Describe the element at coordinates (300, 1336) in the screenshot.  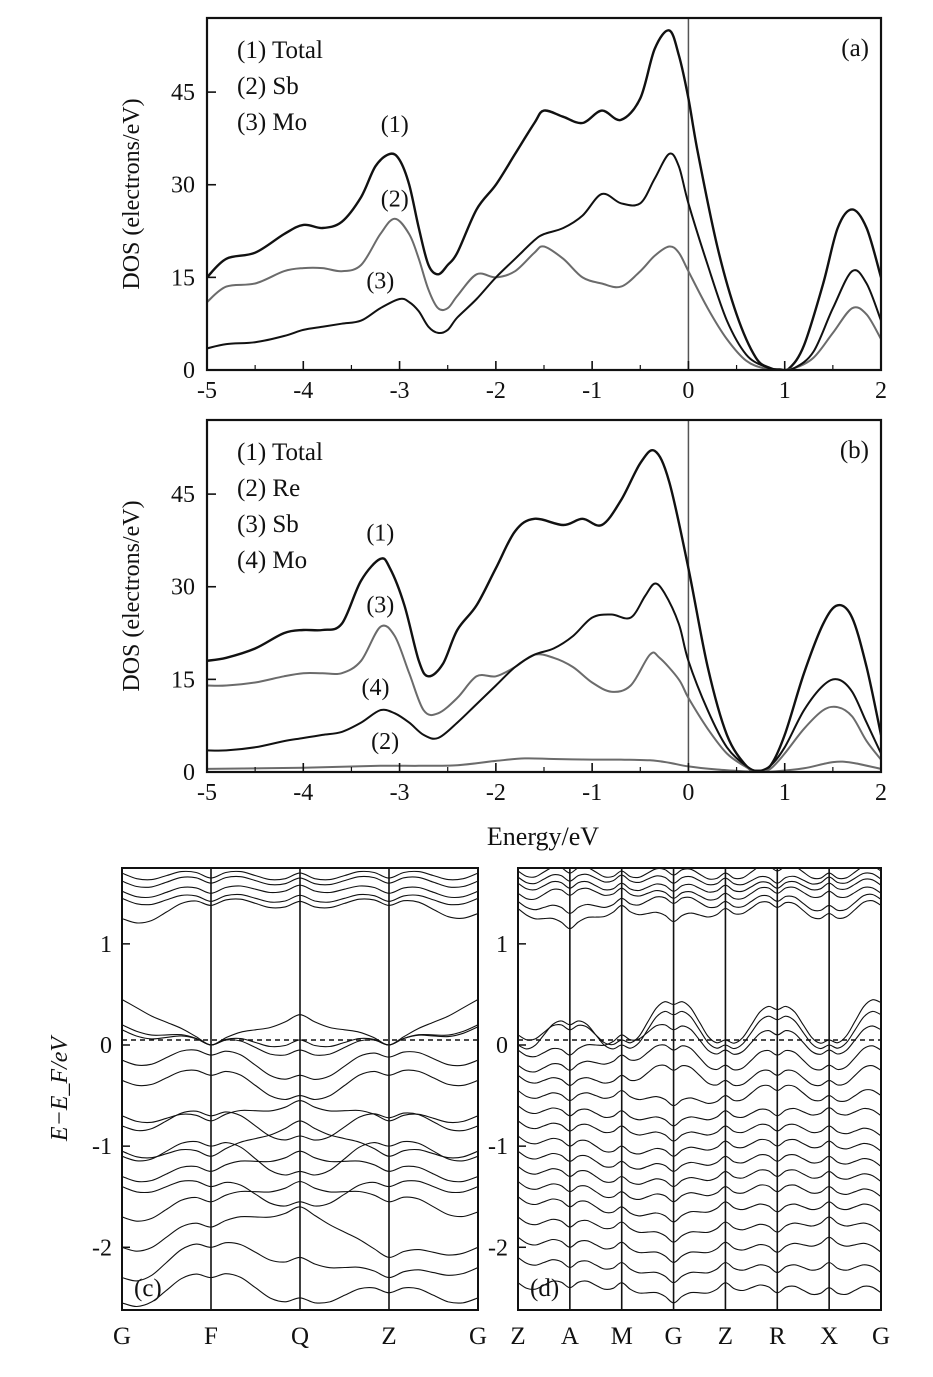
I see `k-point-label: Q` at that location.